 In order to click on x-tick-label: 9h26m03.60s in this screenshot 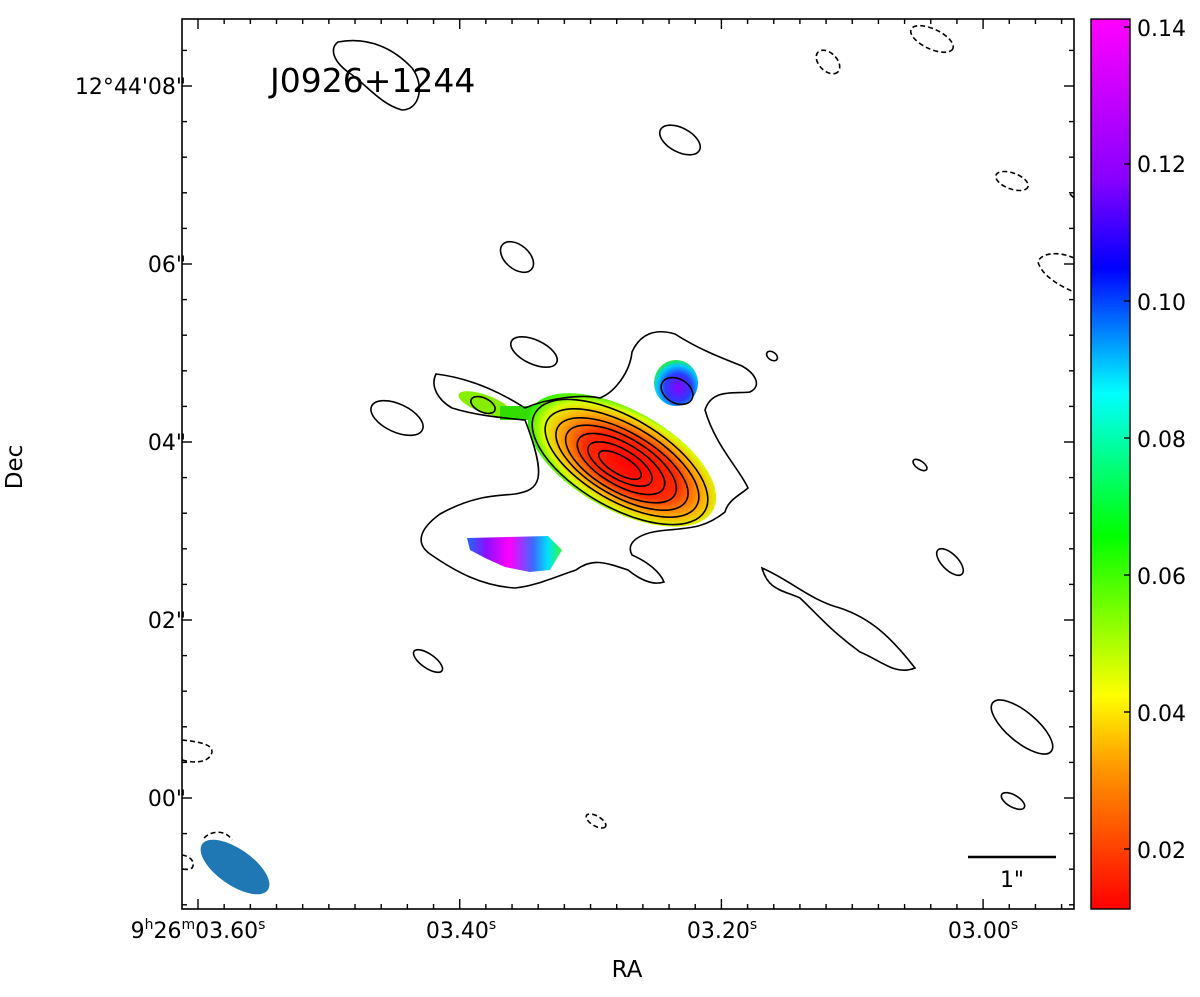, I will do `click(198, 930)`.